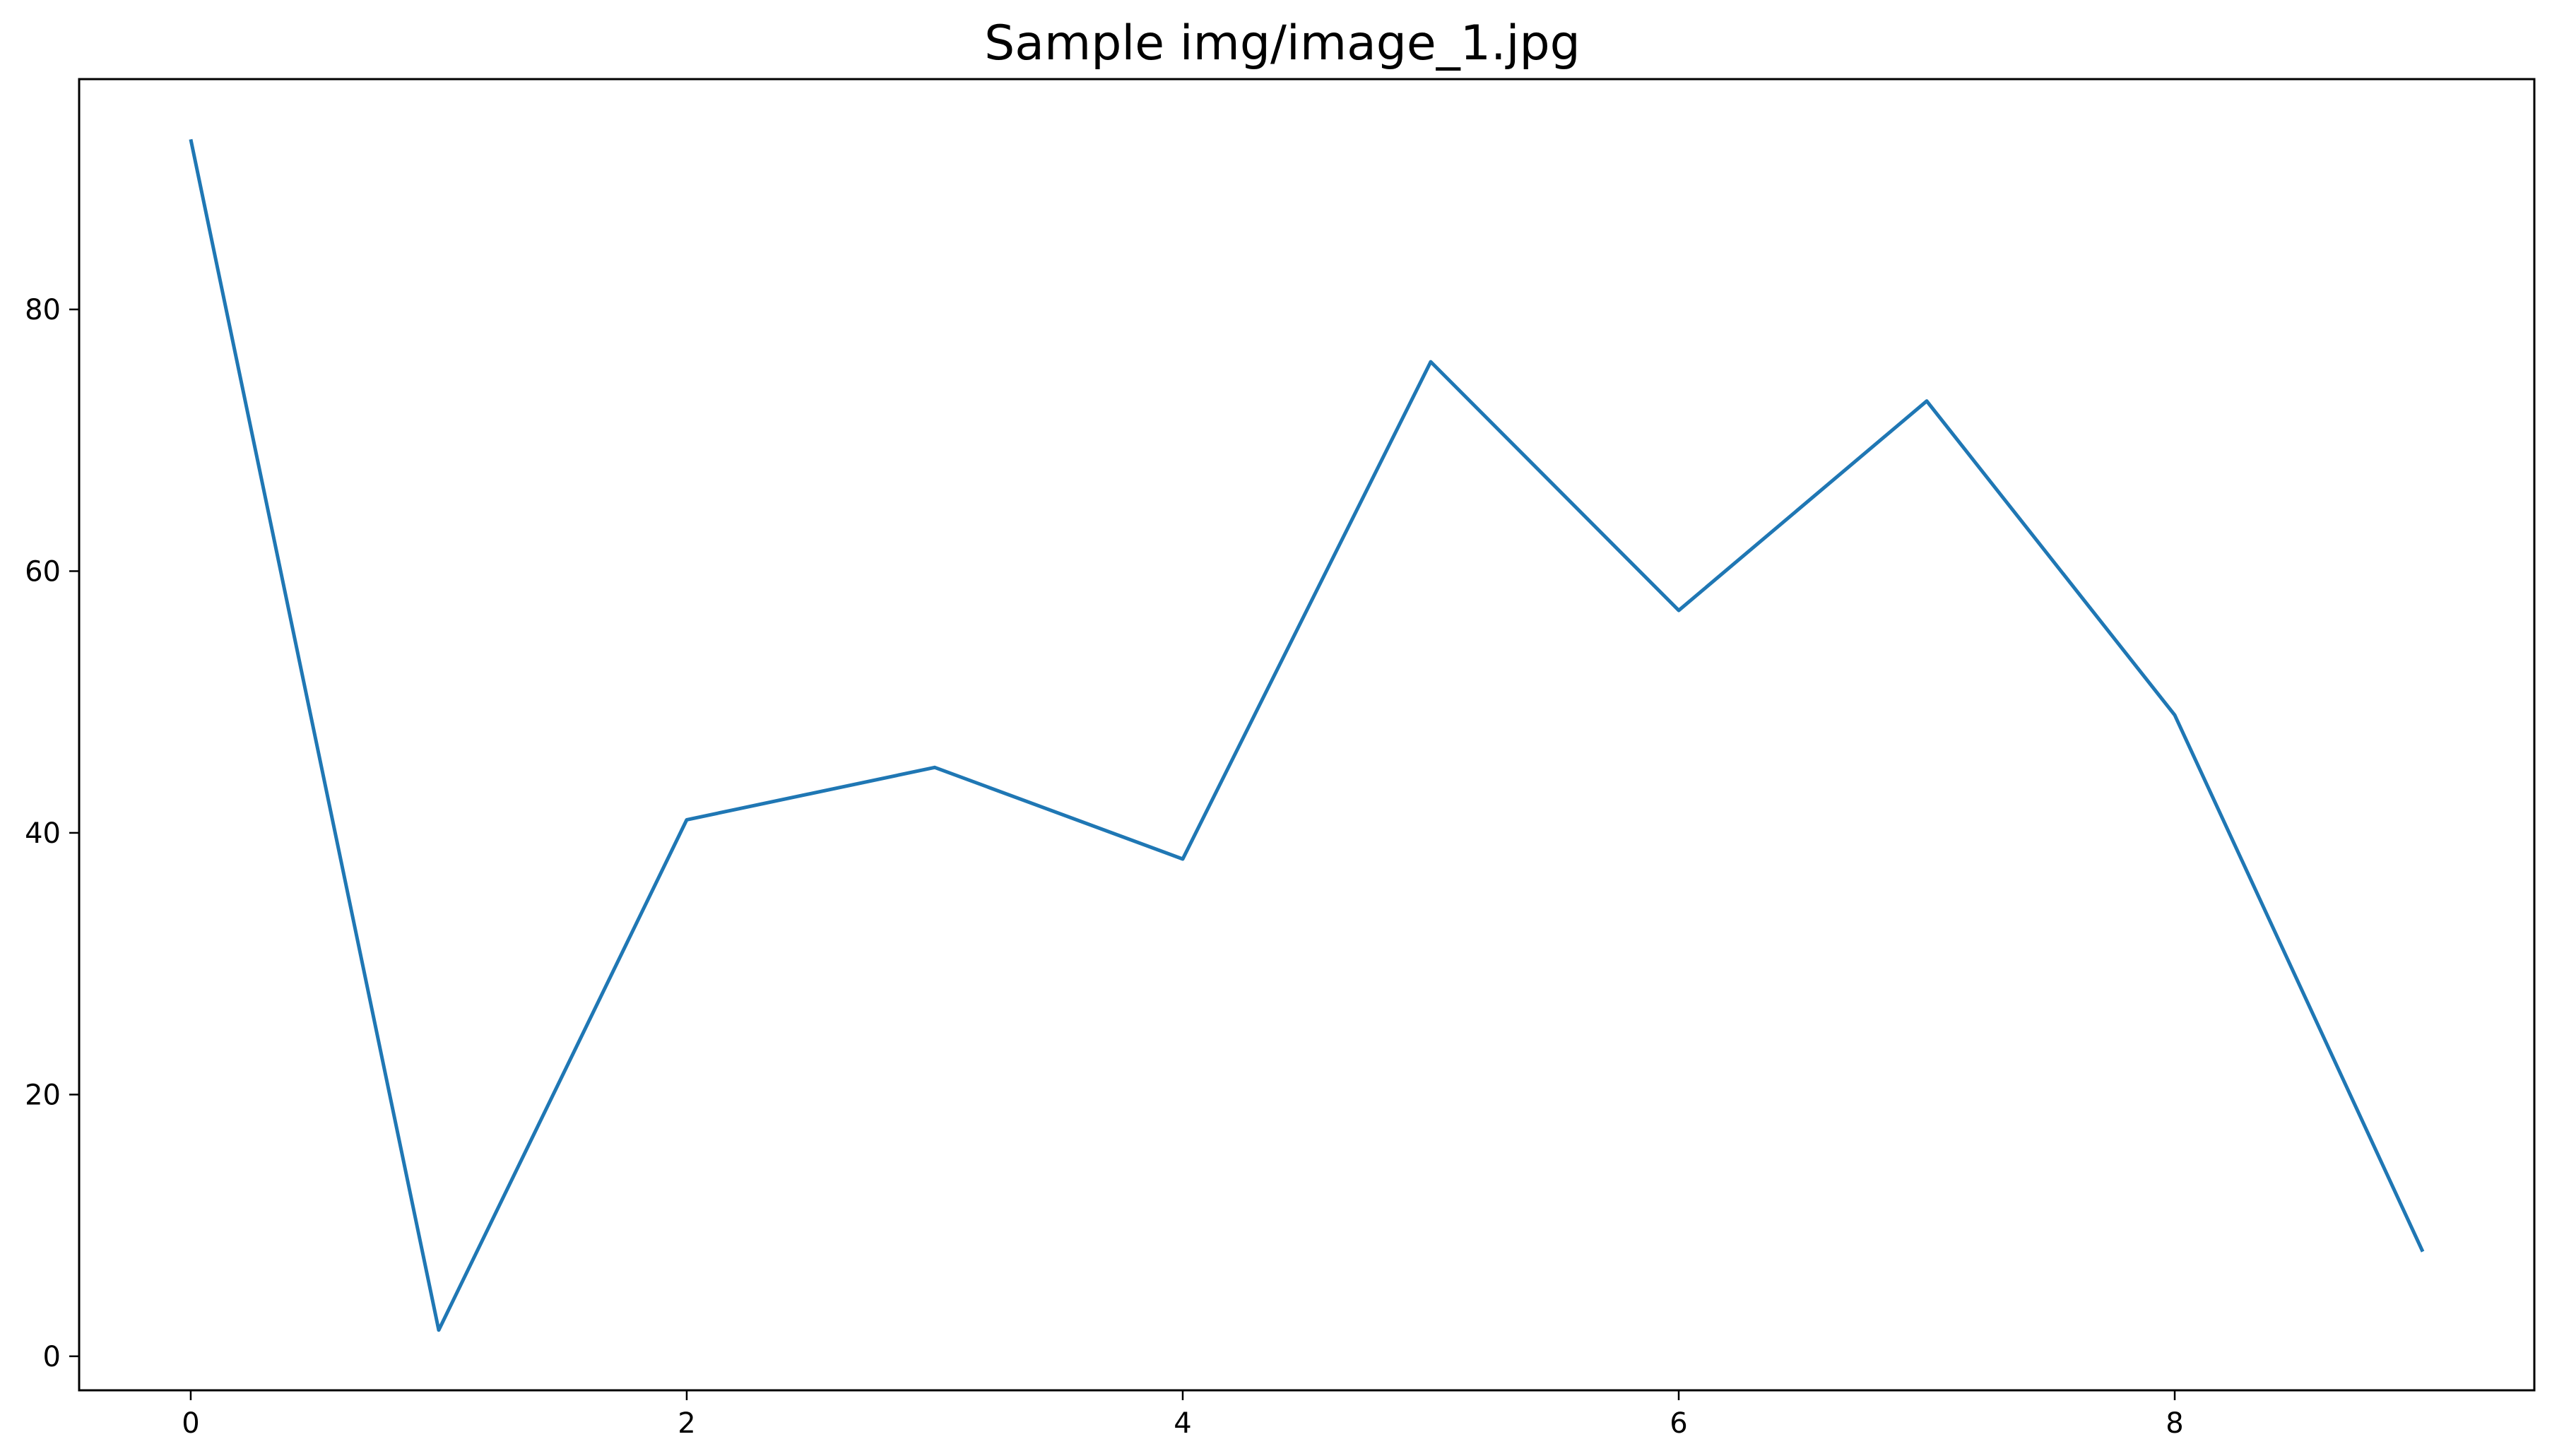  Describe the element at coordinates (43, 572) in the screenshot. I see `y-tick-label: 60` at that location.